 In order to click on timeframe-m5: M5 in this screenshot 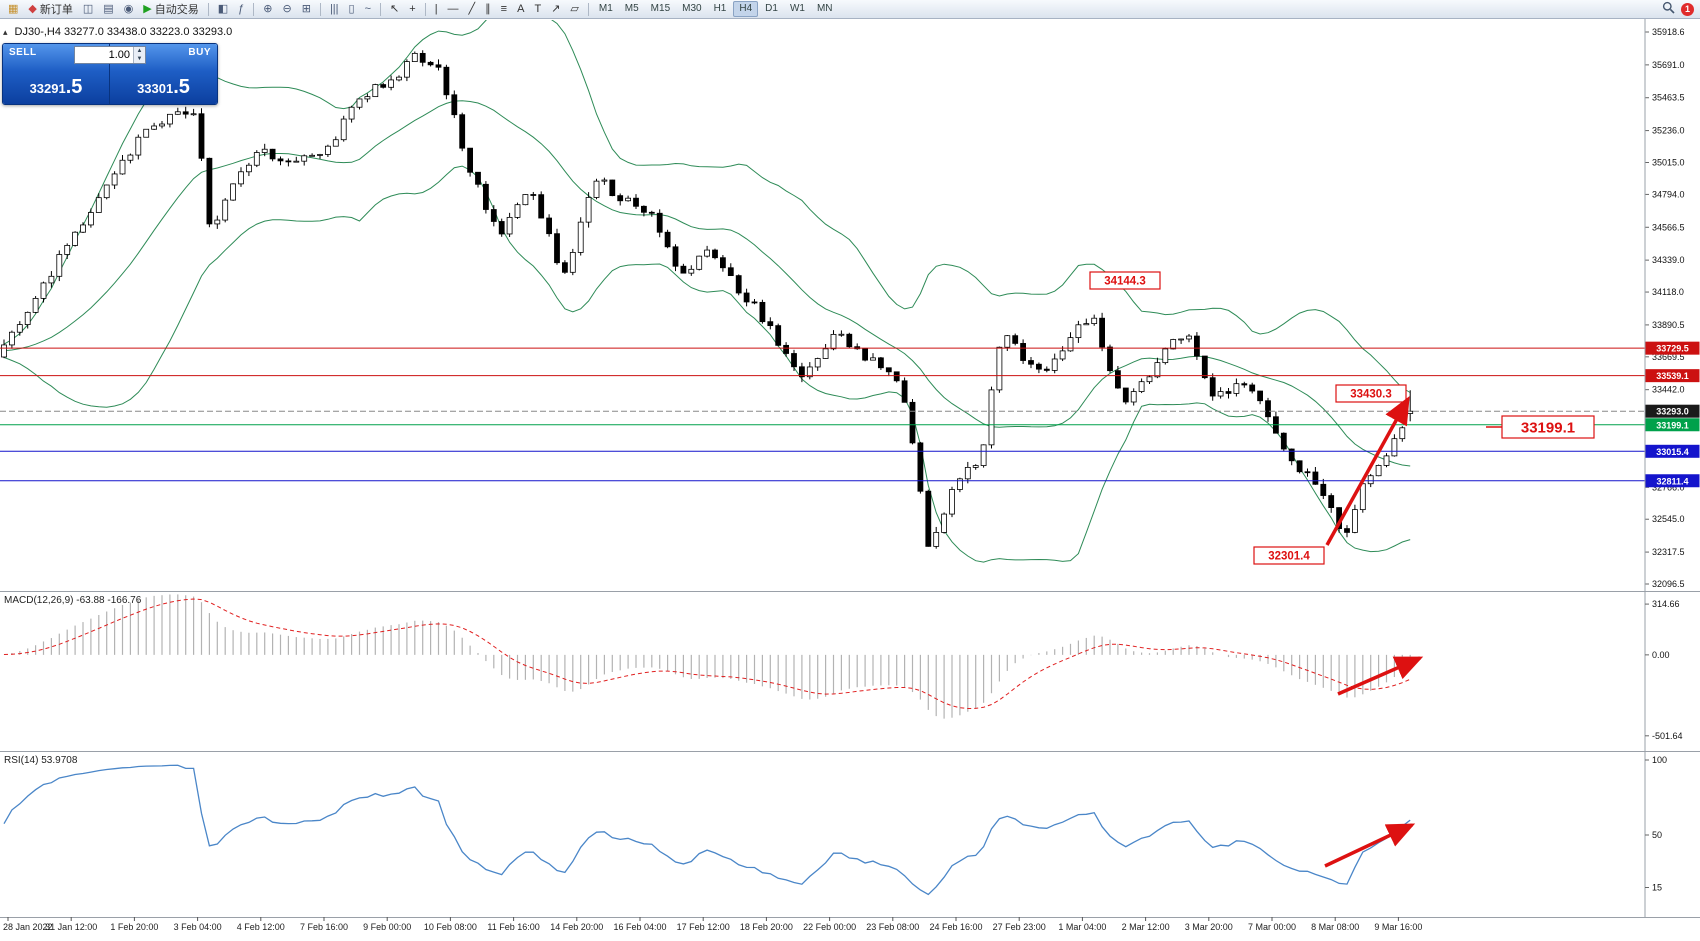, I will do `click(631, 8)`.